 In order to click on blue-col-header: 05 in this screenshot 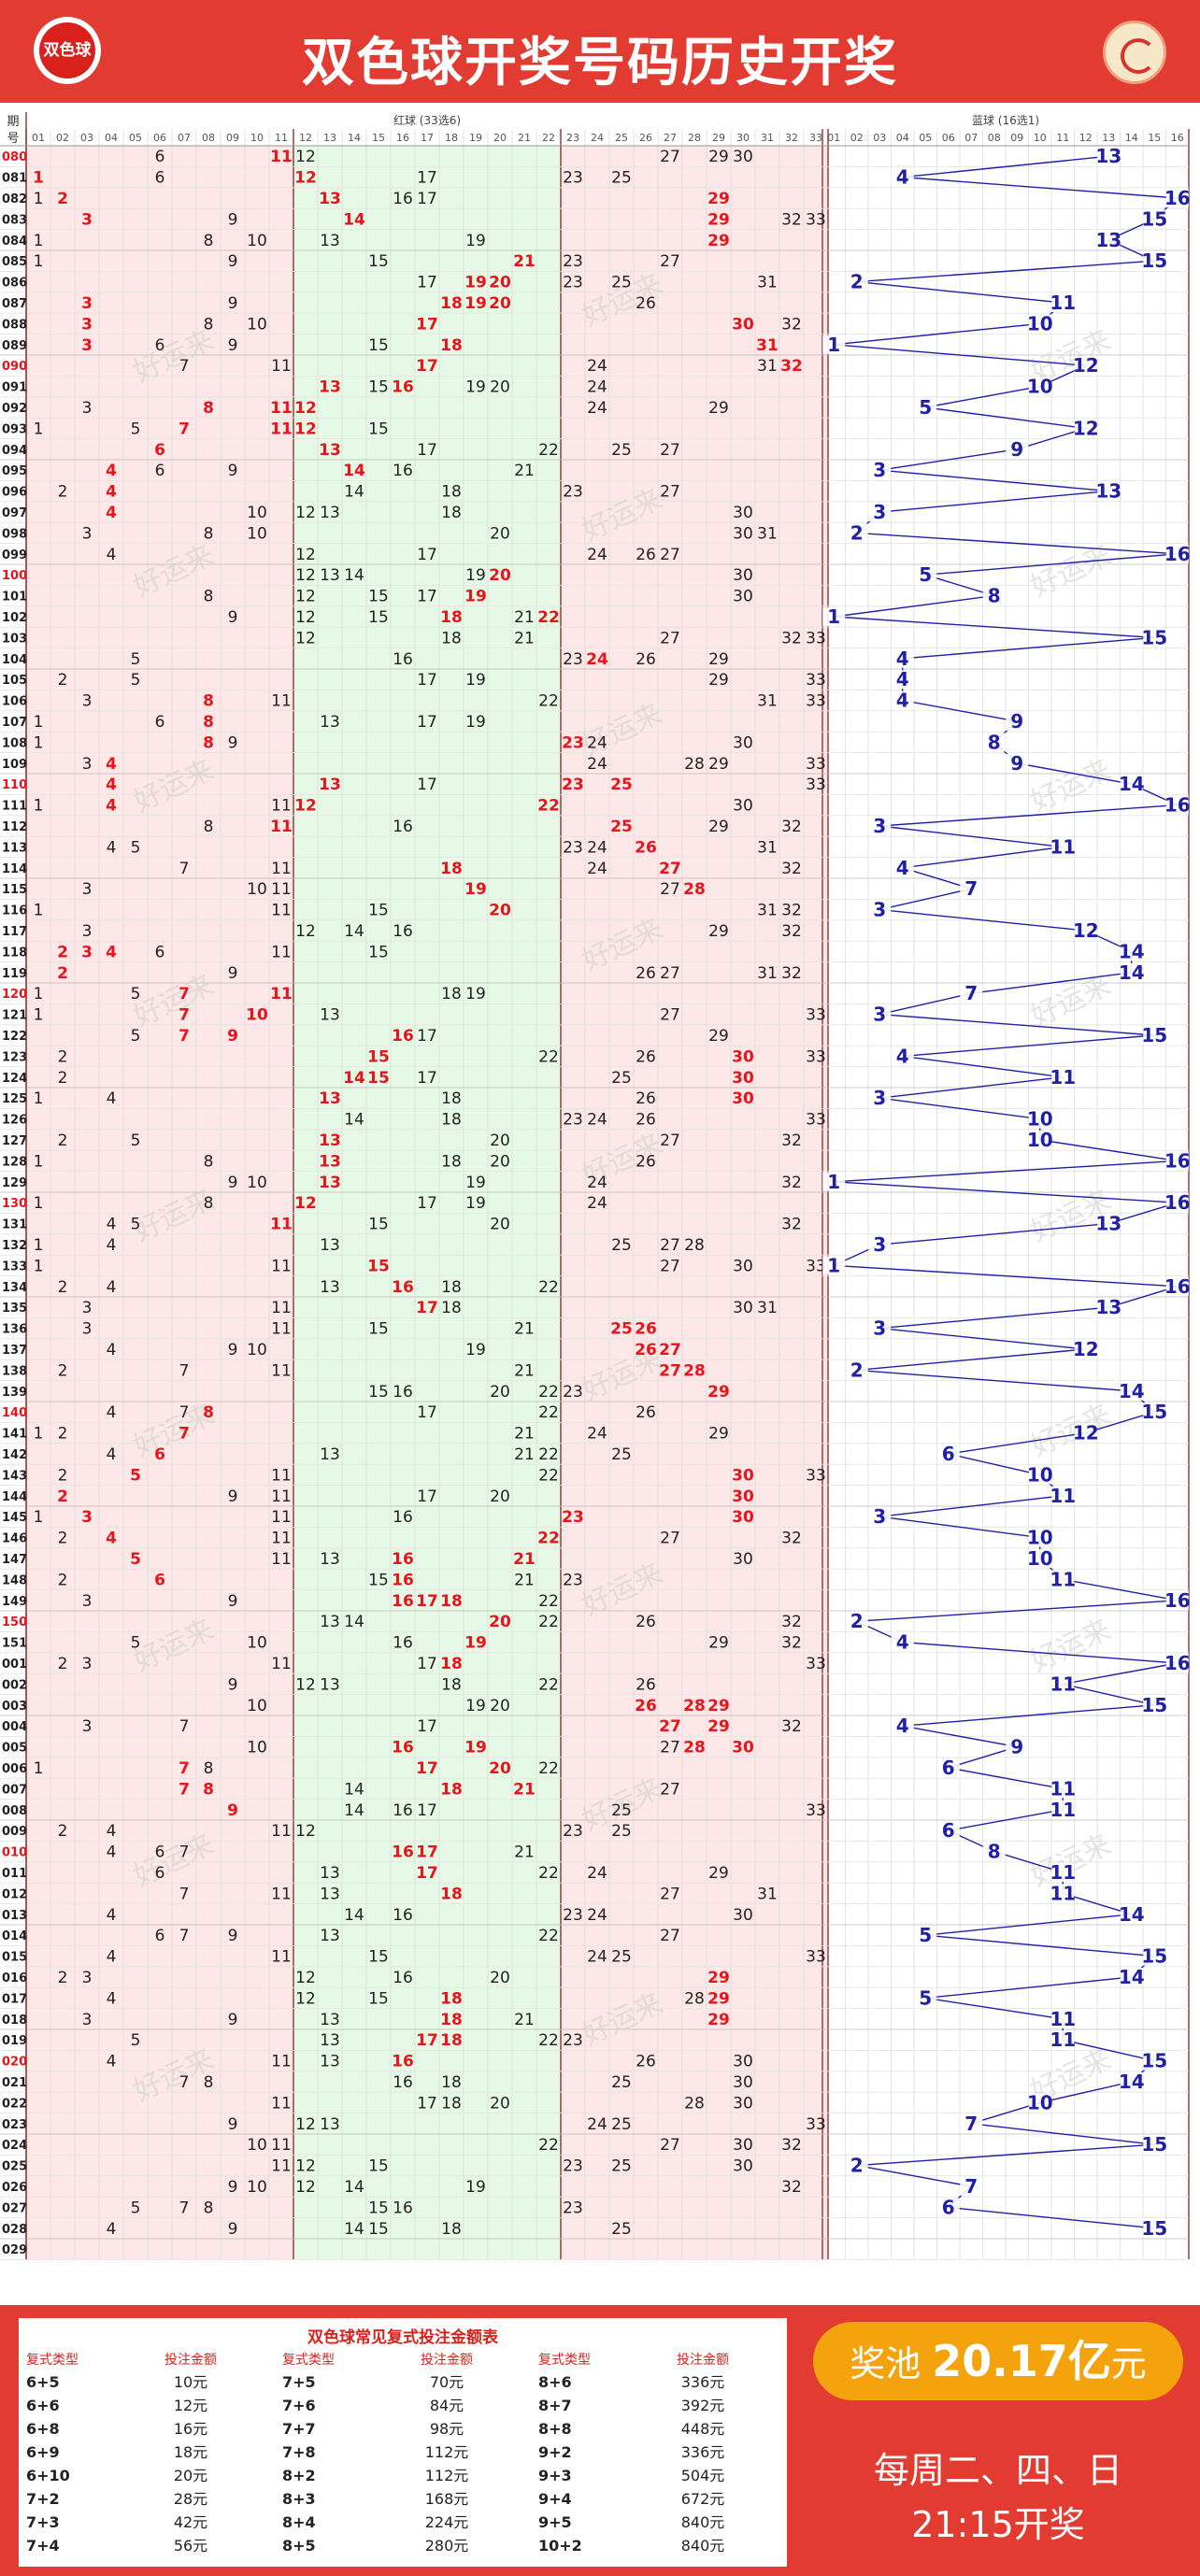, I will do `click(926, 138)`.